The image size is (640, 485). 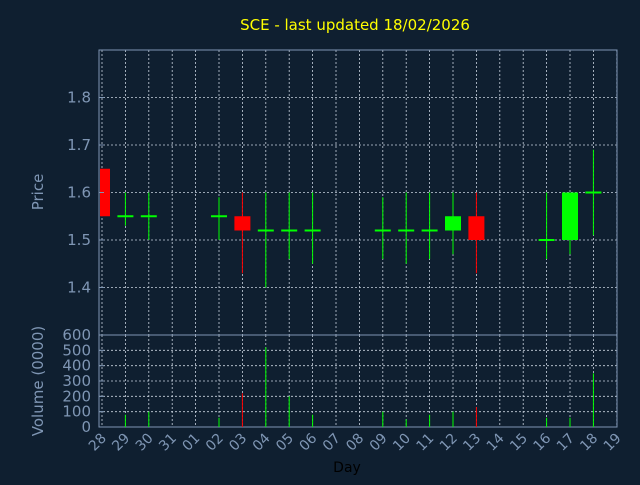 I want to click on x-tick-label: 17, so click(x=566, y=443).